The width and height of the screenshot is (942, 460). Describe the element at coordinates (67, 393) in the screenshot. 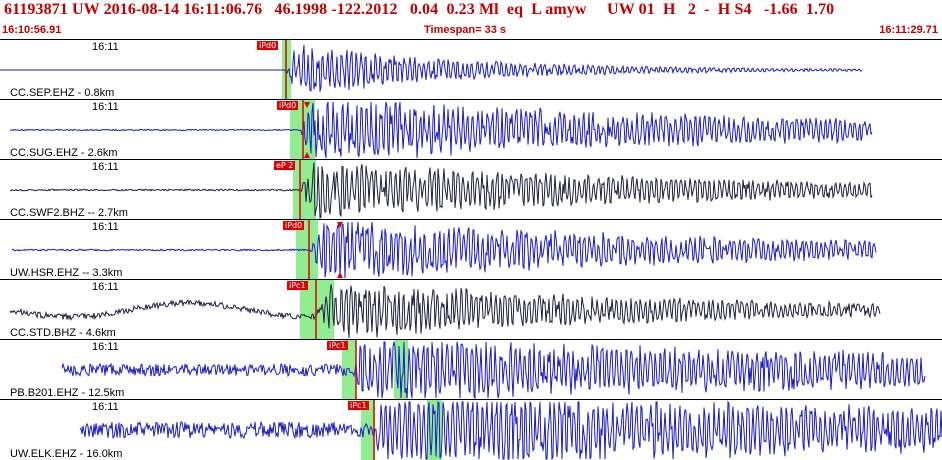

I see `station-label: PB.B201.EHZ - 12.5km` at that location.